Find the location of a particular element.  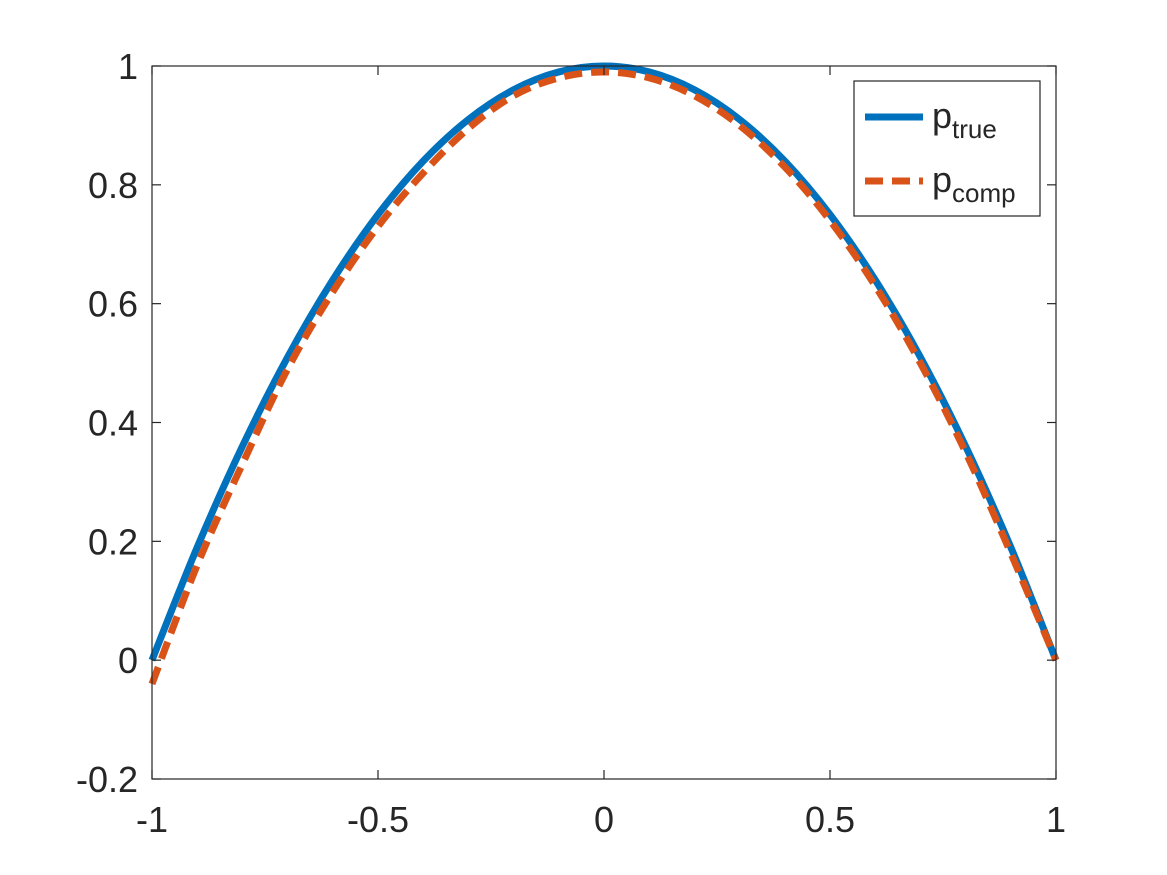

legend-label-comp: pcomp is located at coordinates (974, 183).